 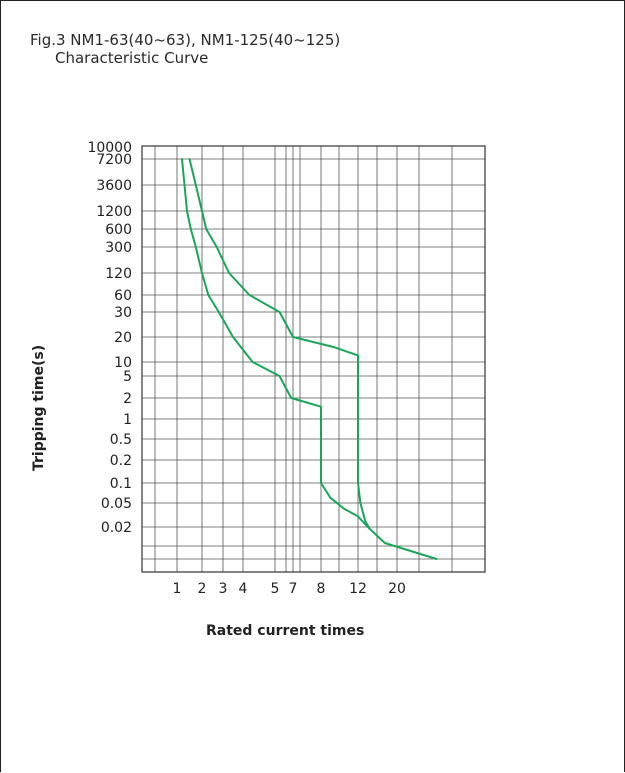 What do you see at coordinates (127, 420) in the screenshot?
I see `y-tick-label: 1` at bounding box center [127, 420].